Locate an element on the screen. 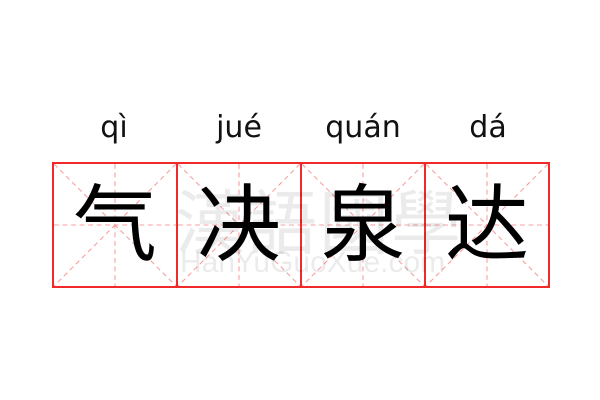 This screenshot has height=400, width=600. pinyin-4: dá is located at coordinates (488, 127).